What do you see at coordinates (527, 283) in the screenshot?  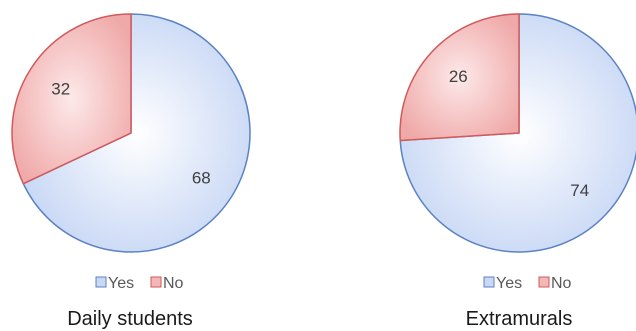 I see `pie-1-legend: Yes No` at bounding box center [527, 283].